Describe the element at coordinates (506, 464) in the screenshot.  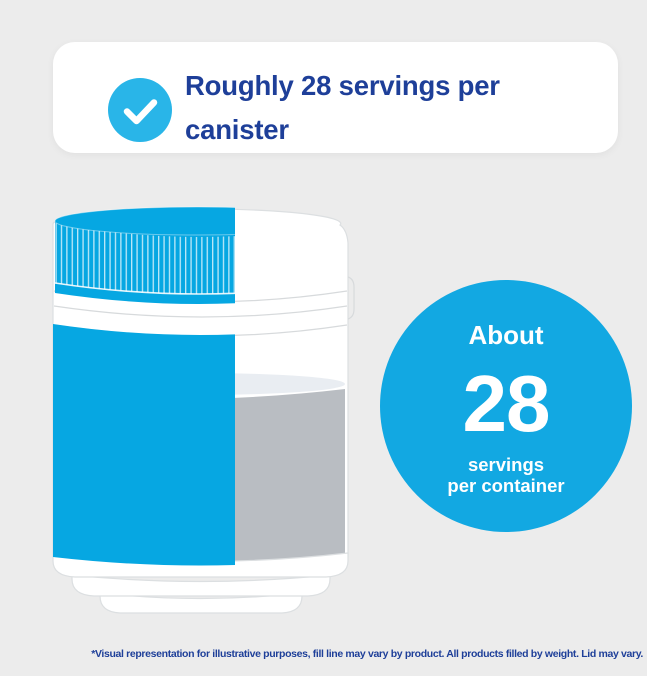
I see `badge-caption-line1: servings` at that location.